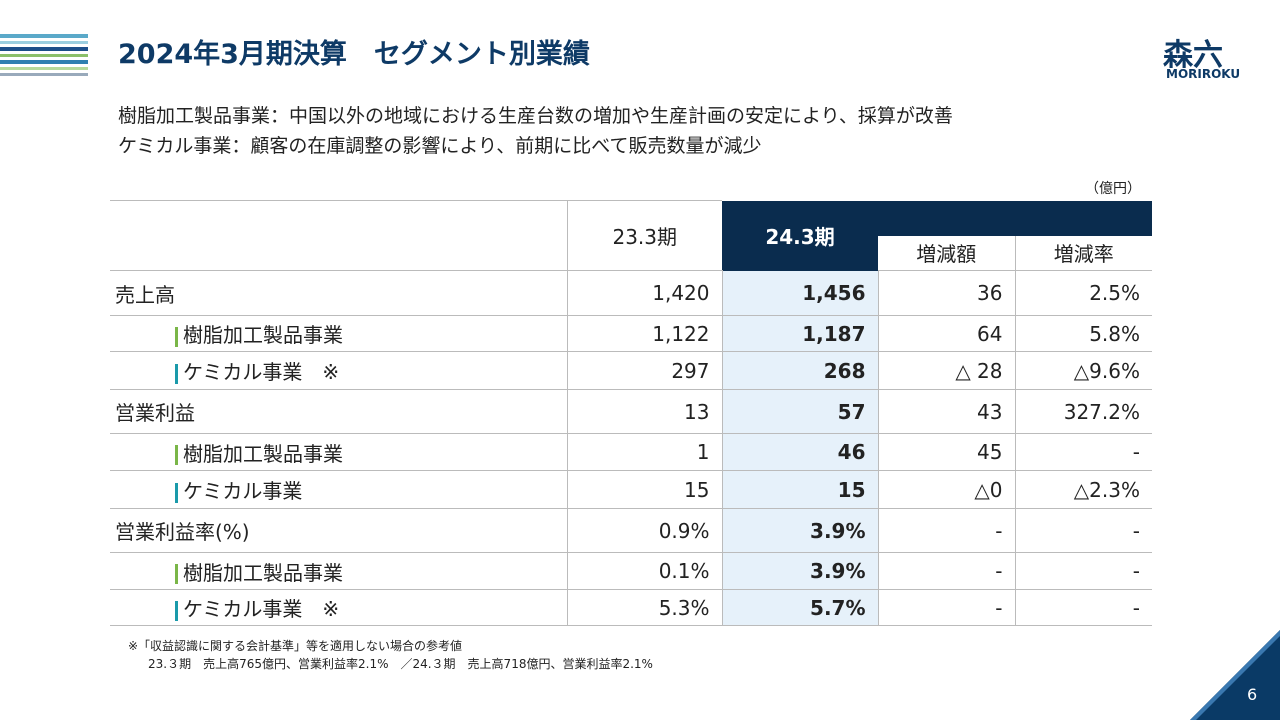  What do you see at coordinates (644, 293) in the screenshot?
I see `cell: 1,420` at bounding box center [644, 293].